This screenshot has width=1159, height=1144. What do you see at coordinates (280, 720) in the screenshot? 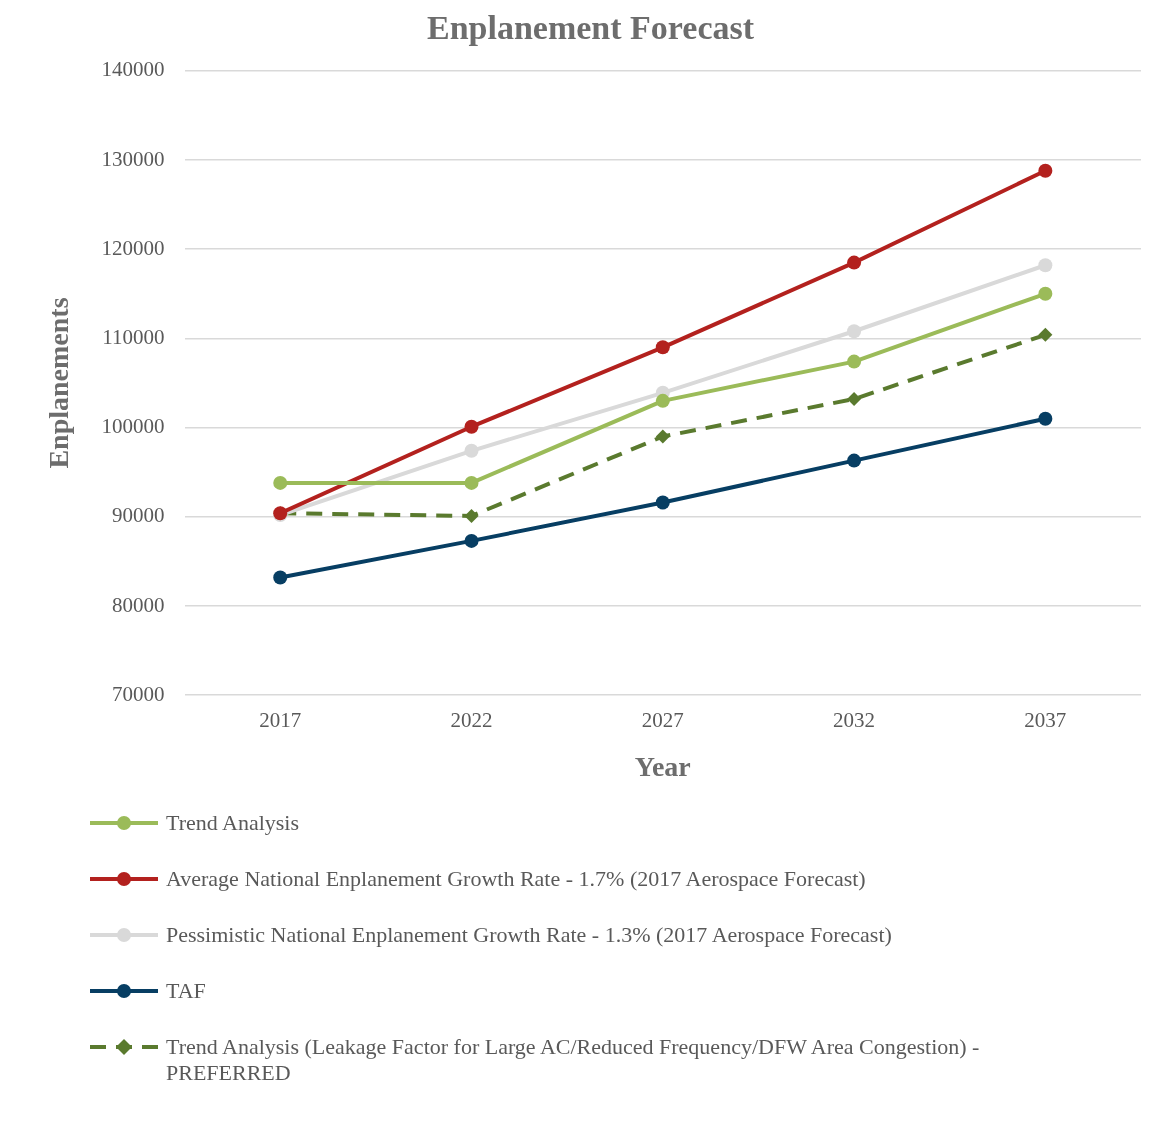
I see `x-tick-label: 2017` at bounding box center [280, 720].